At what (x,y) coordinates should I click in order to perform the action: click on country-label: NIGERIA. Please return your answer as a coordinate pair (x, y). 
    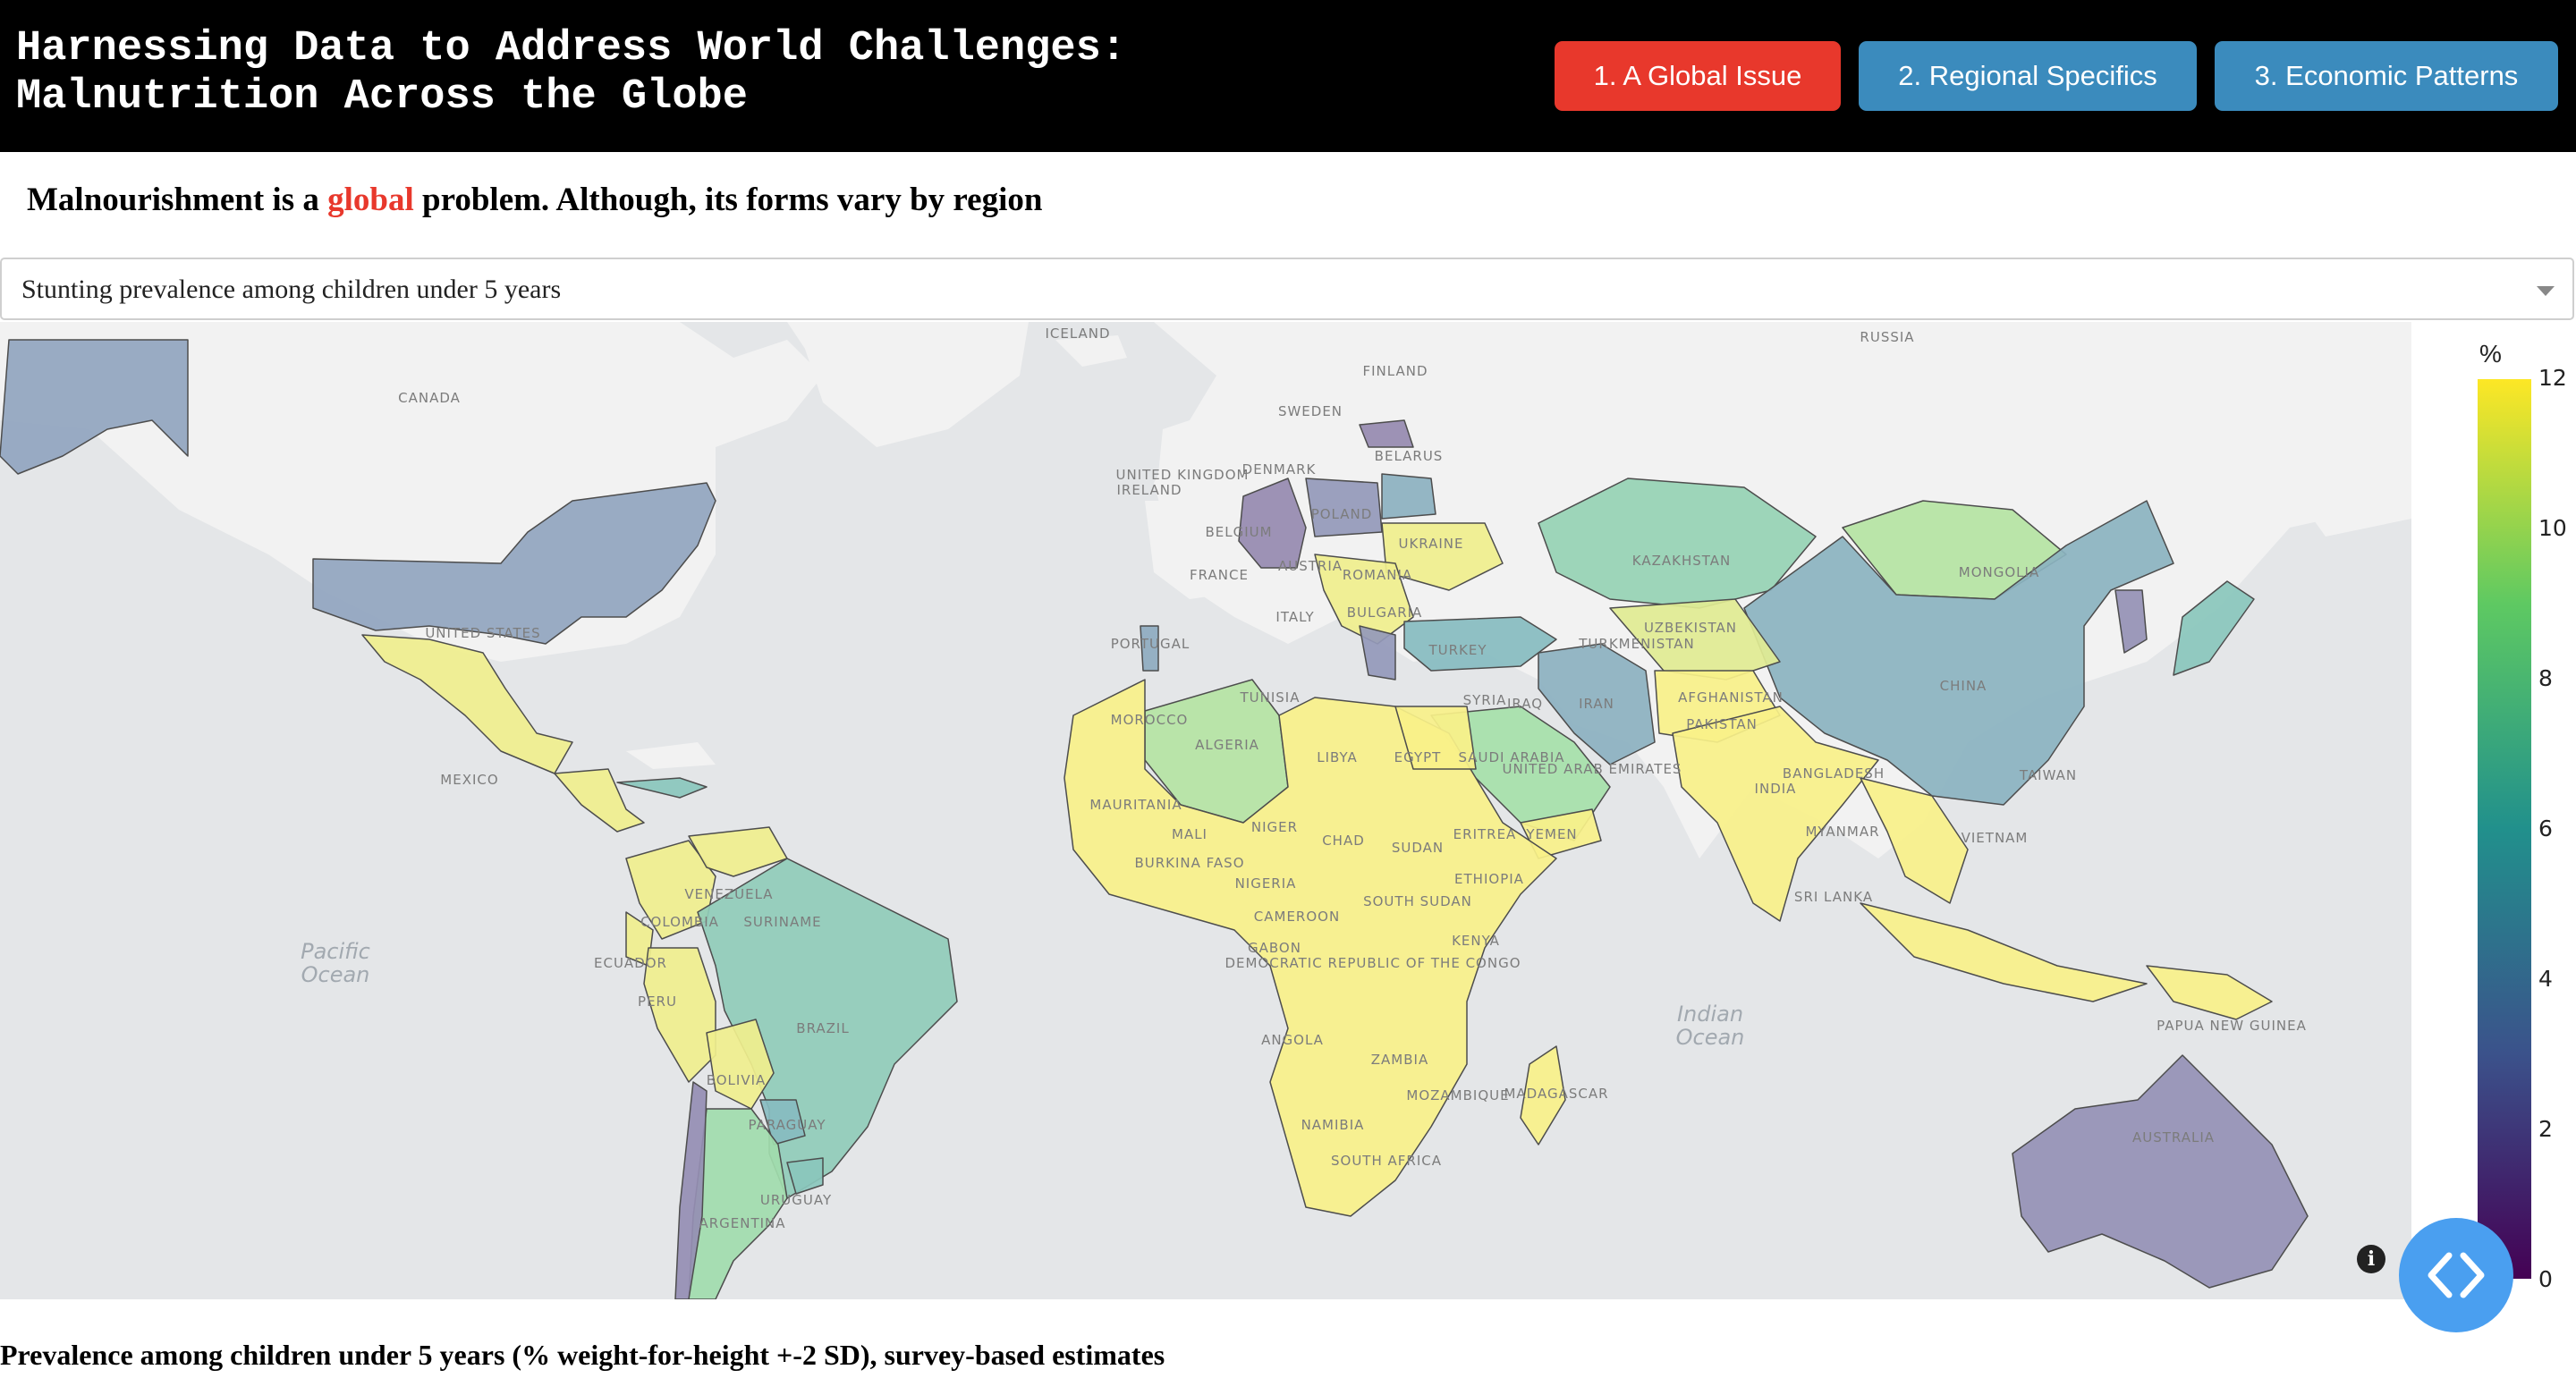
    Looking at the image, I should click on (1266, 883).